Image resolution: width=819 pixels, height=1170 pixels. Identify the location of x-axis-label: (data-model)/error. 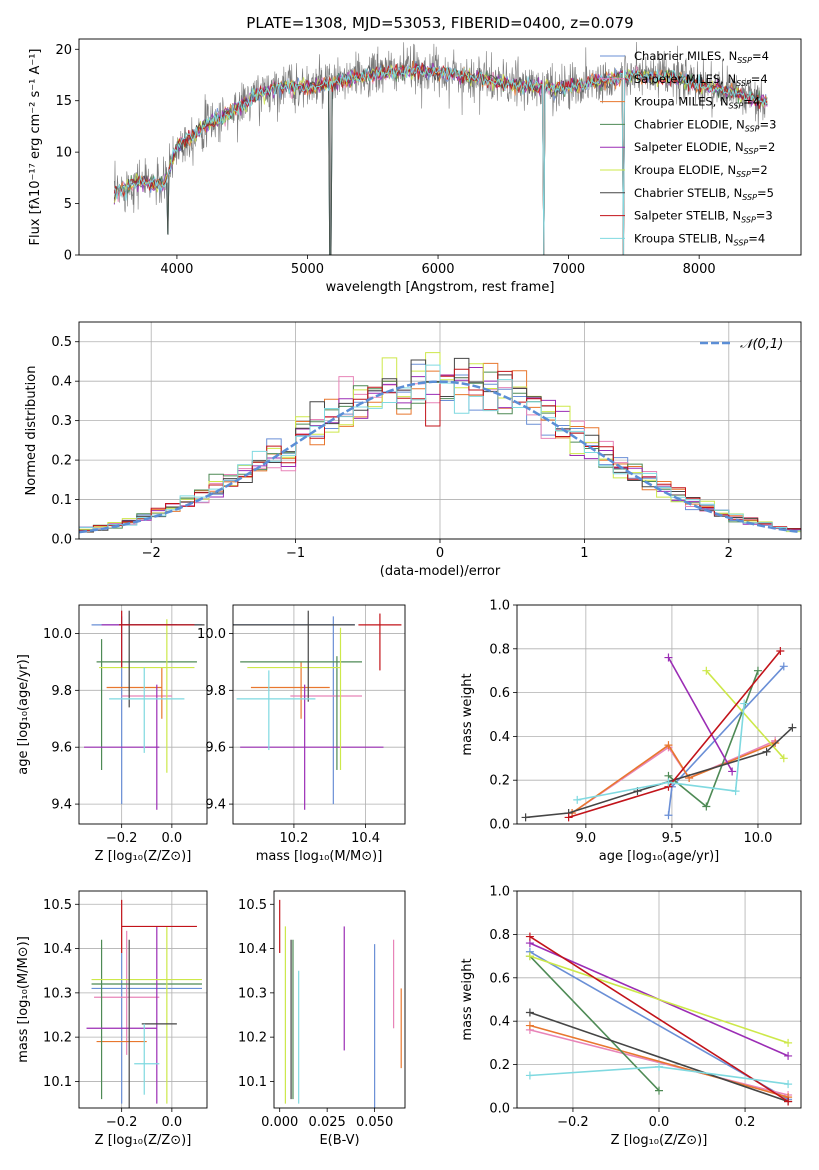
(440, 571).